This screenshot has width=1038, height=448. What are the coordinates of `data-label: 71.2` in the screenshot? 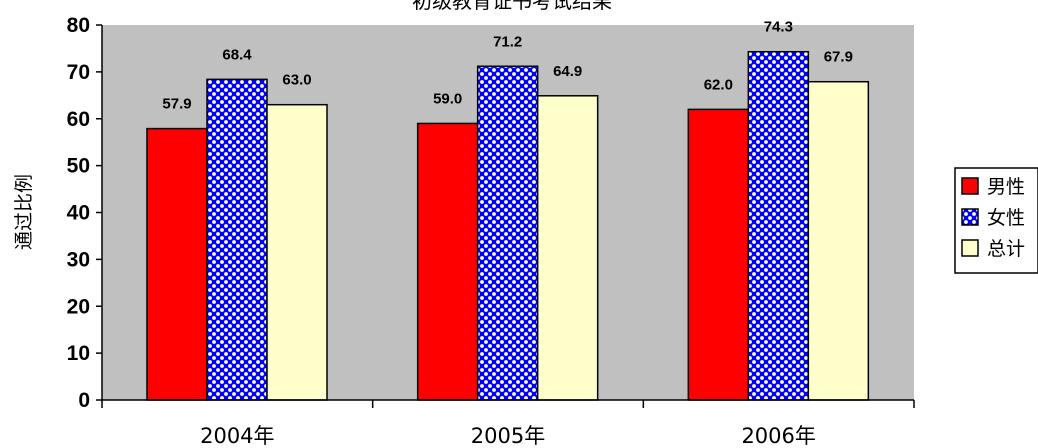 It's located at (507, 41).